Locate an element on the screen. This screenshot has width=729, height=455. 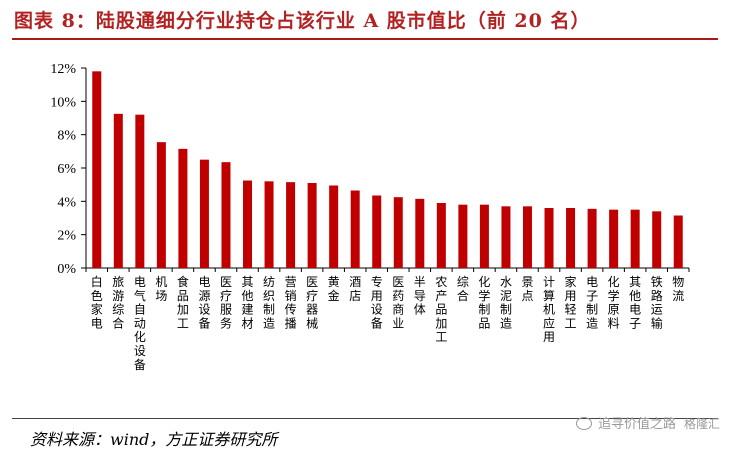
y-tick-label: 2% is located at coordinates (66, 236).